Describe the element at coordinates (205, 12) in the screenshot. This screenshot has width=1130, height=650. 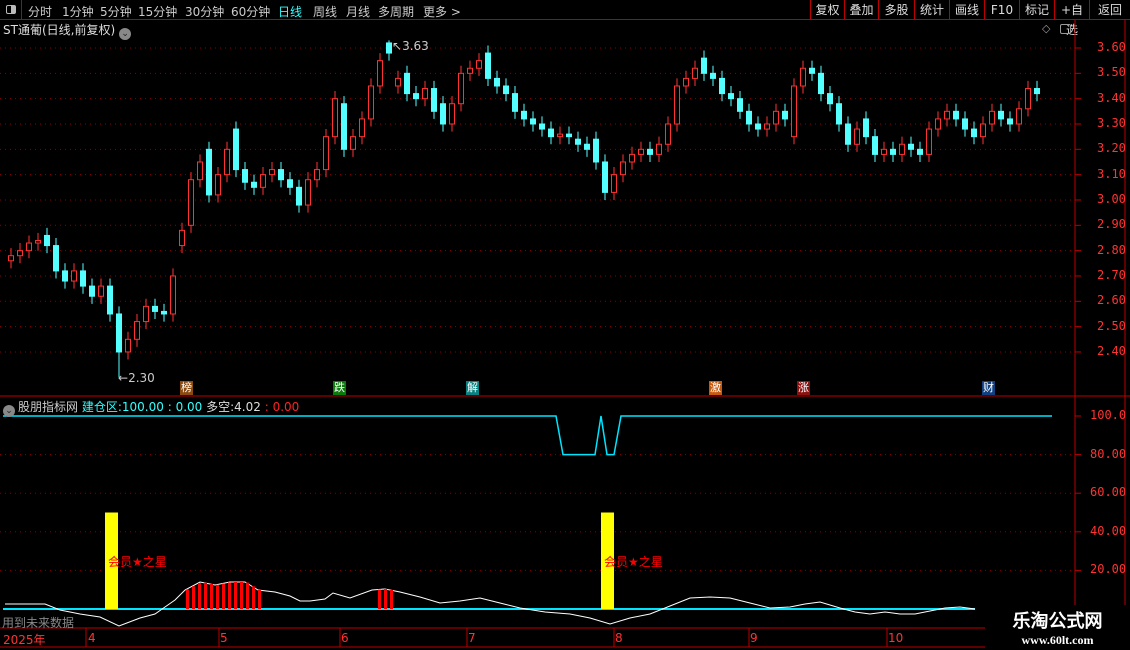
I see `period-30min: 30分钟` at that location.